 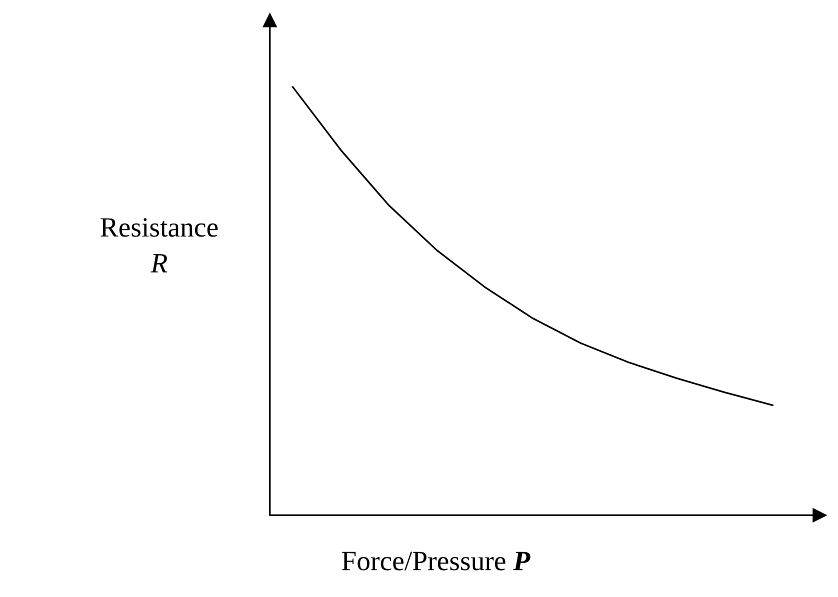 What do you see at coordinates (159, 245) in the screenshot?
I see `y-axis-title: Resistance R` at bounding box center [159, 245].